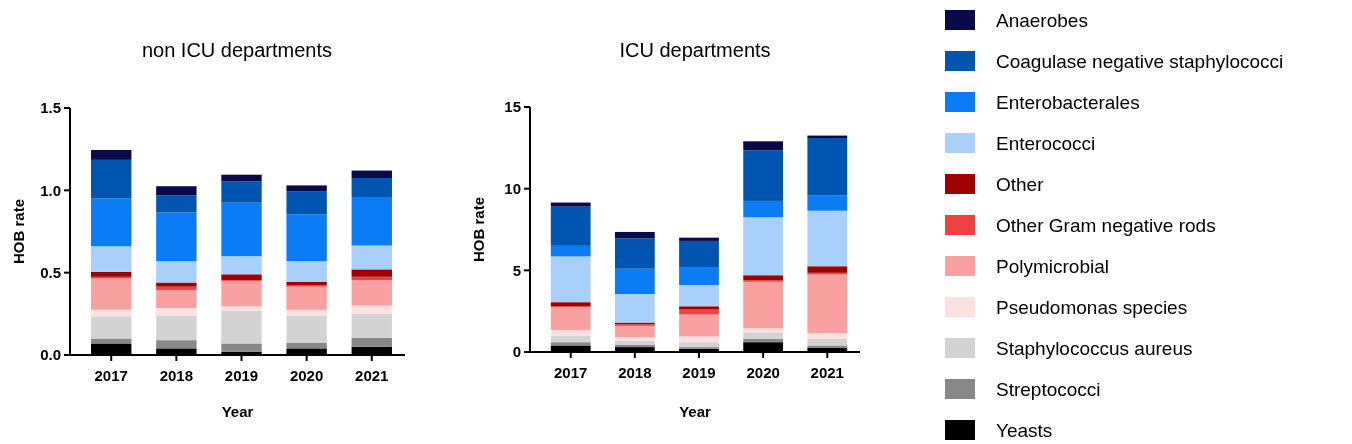 The height and width of the screenshot is (444, 1352). I want to click on legend-label: Polymicrobial, so click(1052, 266).